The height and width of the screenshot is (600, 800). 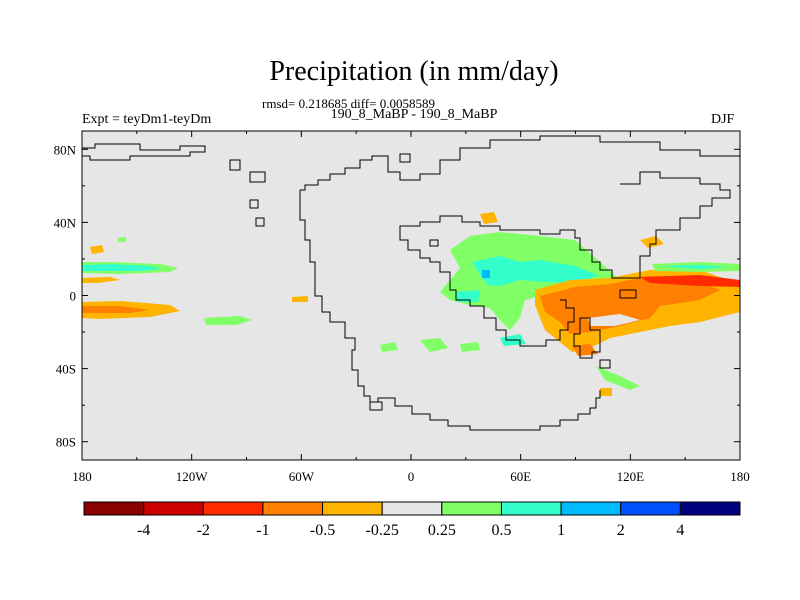 I want to click on colorbar: -4 -2 -1 -0.5 -0.25 0.25 0.5 1 2 4, so click(x=412, y=520).